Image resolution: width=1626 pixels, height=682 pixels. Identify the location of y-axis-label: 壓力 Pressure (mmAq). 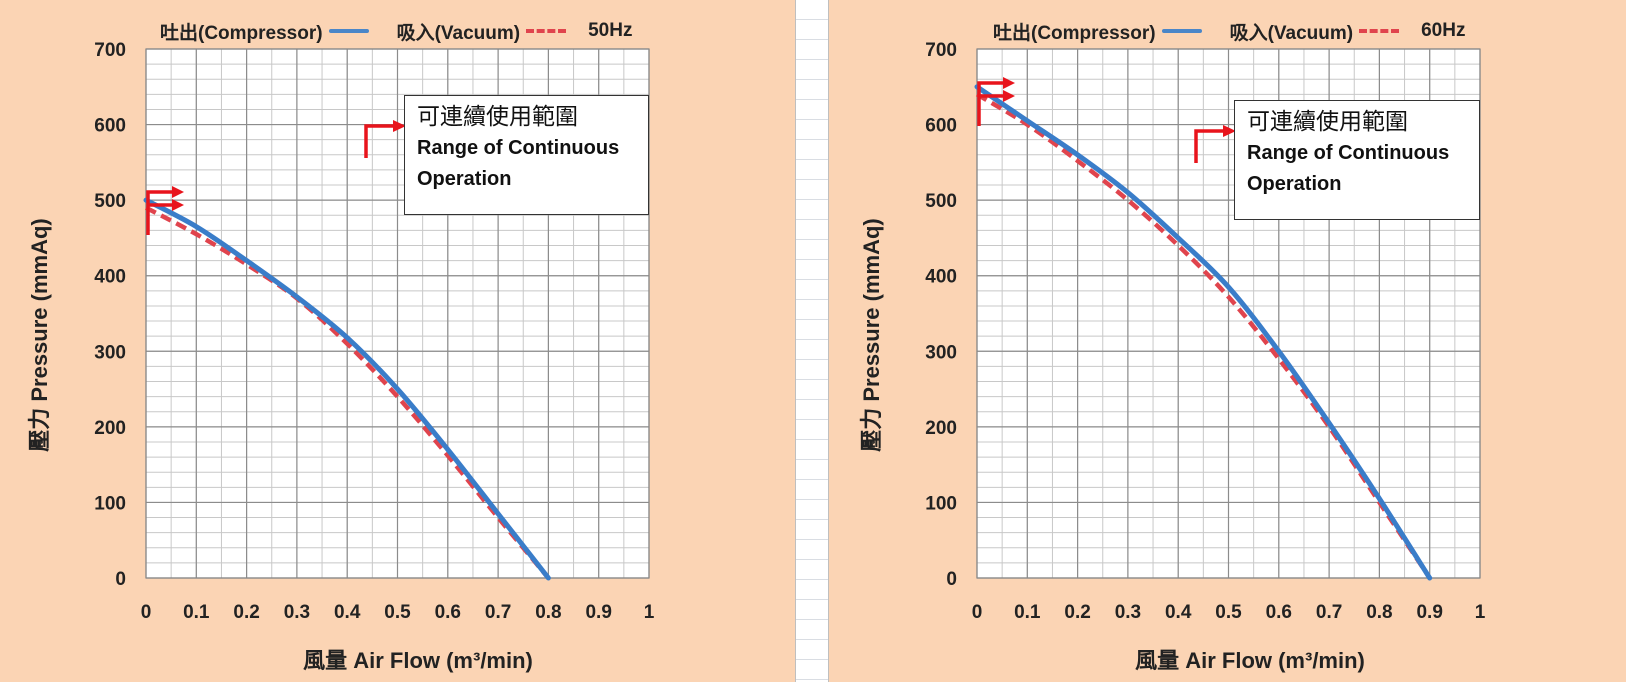
(871, 335).